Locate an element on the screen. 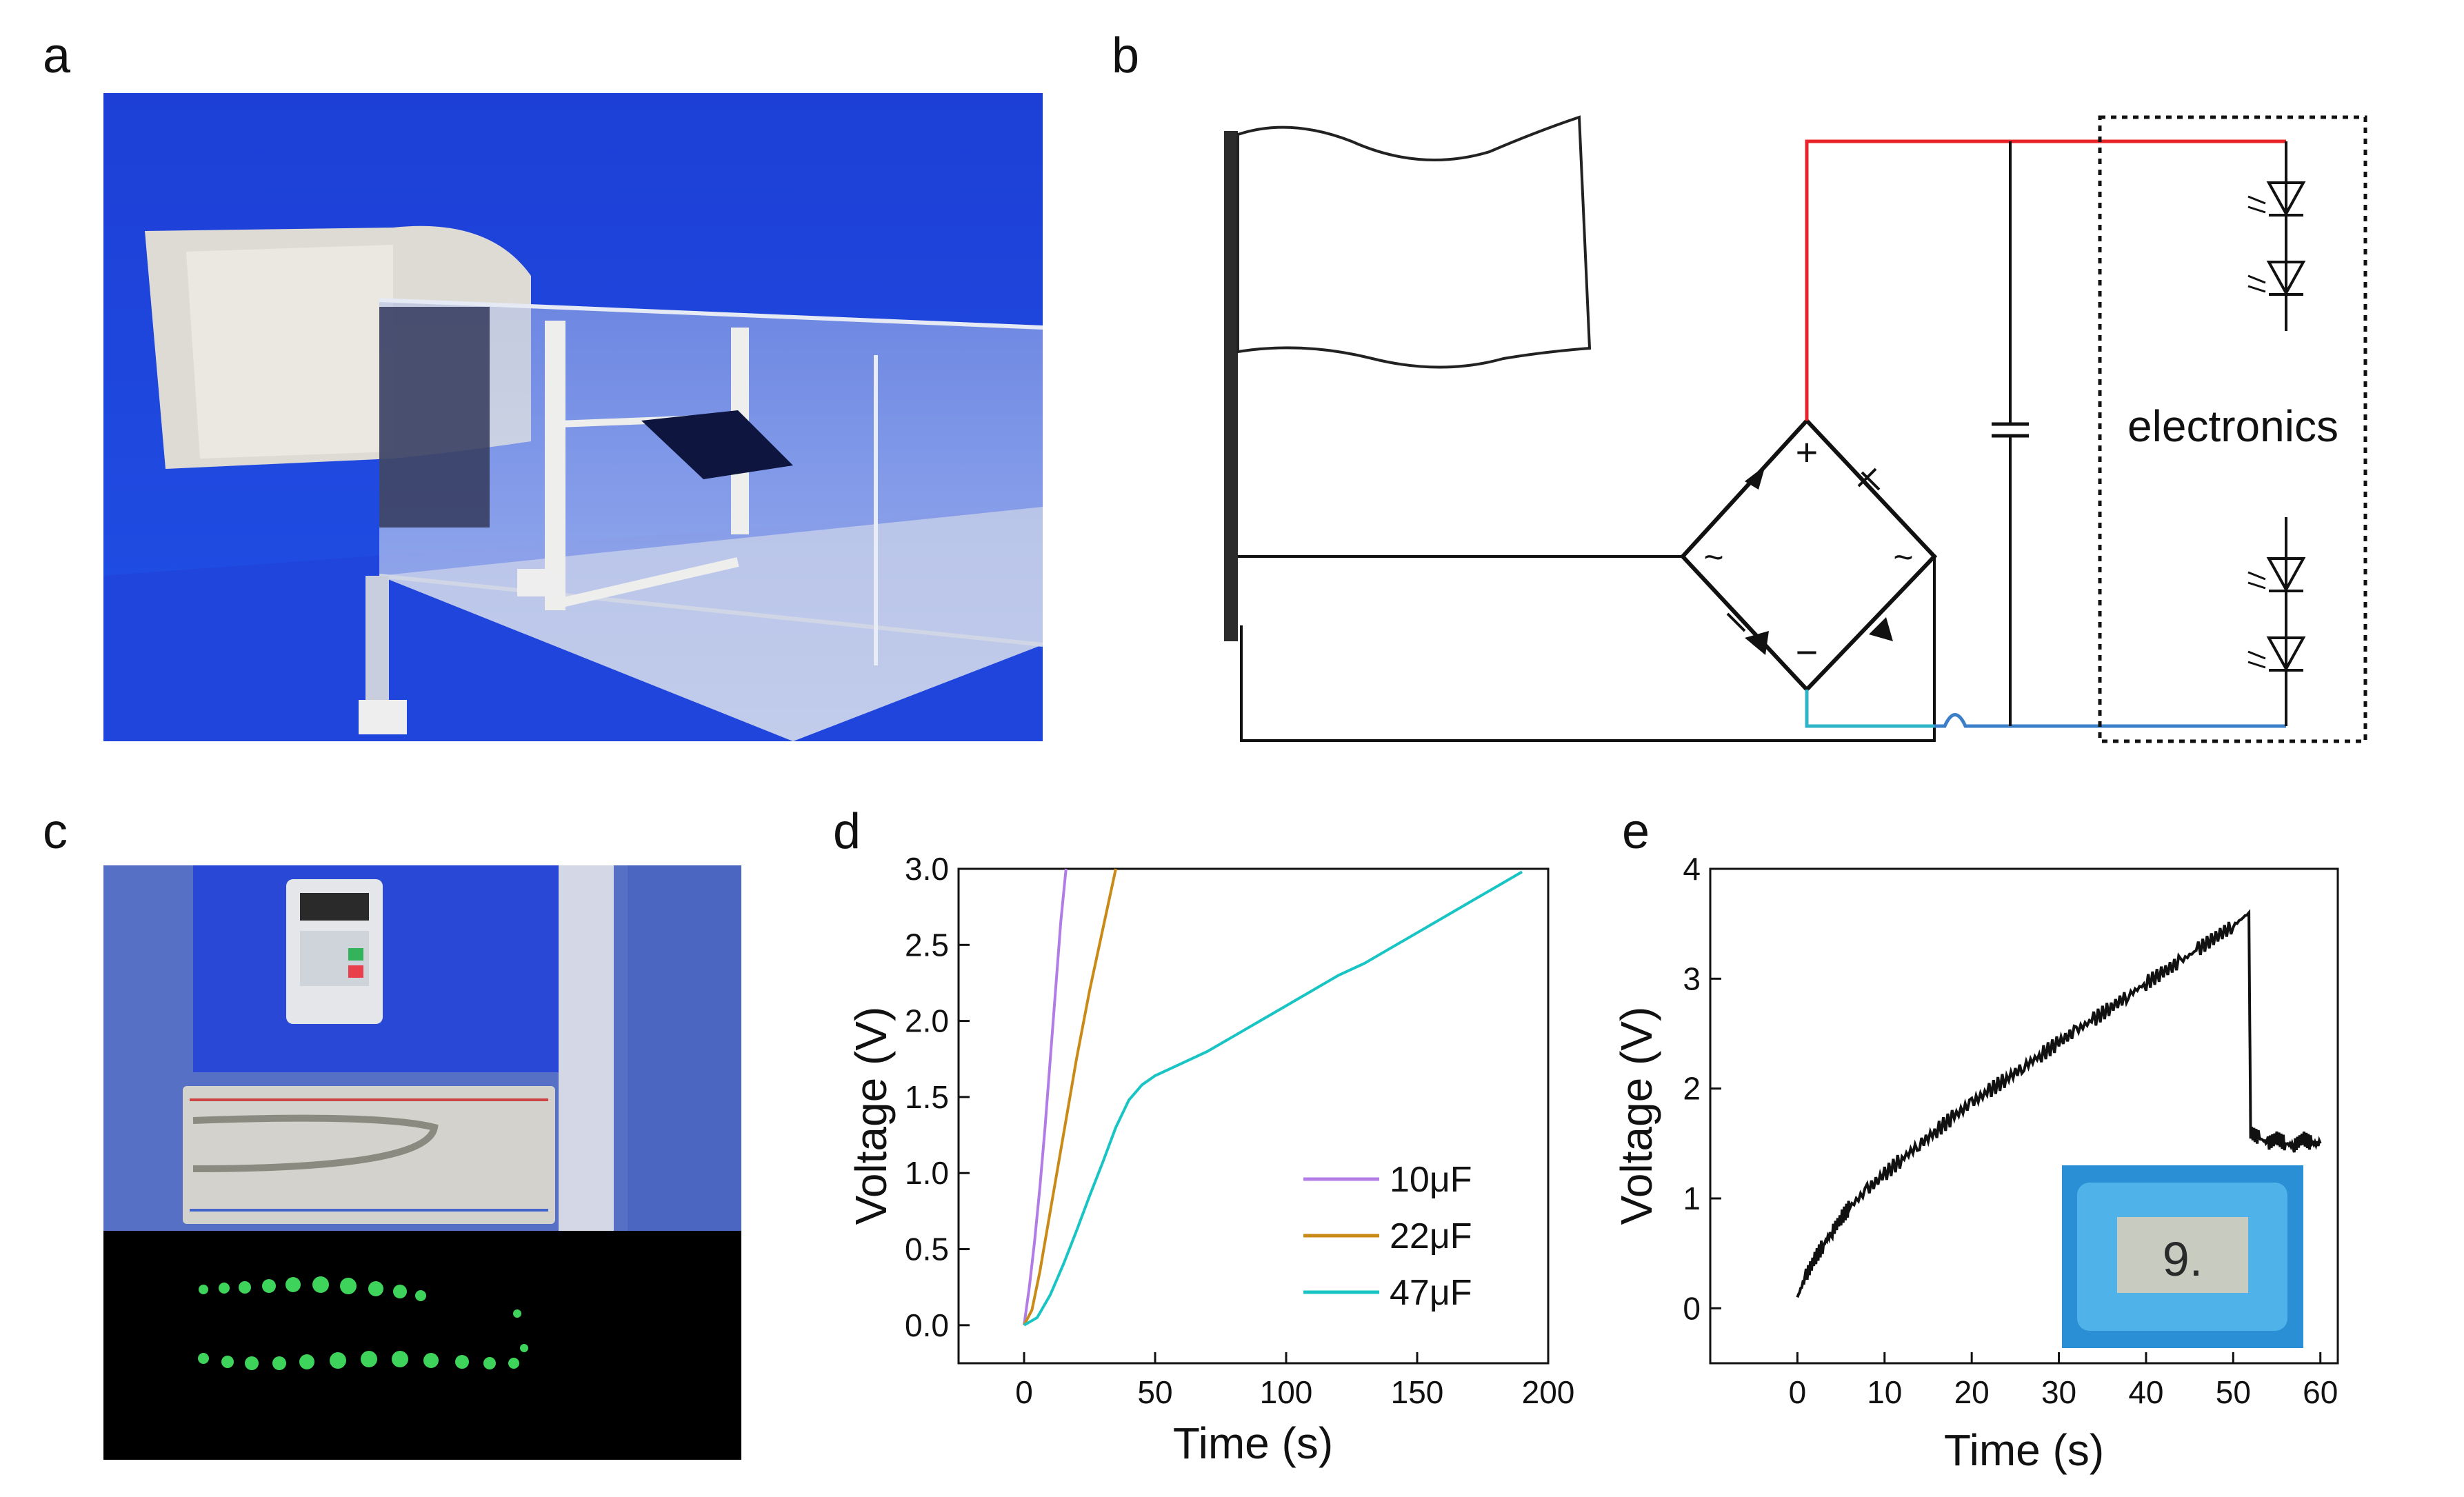 The width and height of the screenshot is (2464, 1497). panel-label-d: d is located at coordinates (847, 831).